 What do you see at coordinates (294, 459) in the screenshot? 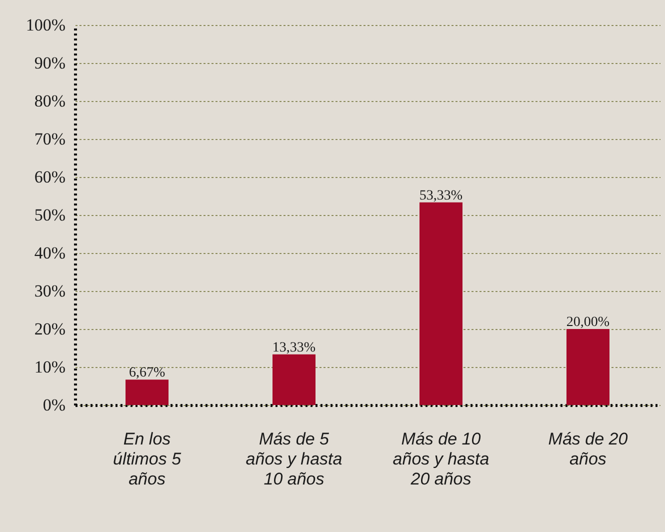
I see `x-tick-label: Más de 5 años y hasta 10 años` at bounding box center [294, 459].